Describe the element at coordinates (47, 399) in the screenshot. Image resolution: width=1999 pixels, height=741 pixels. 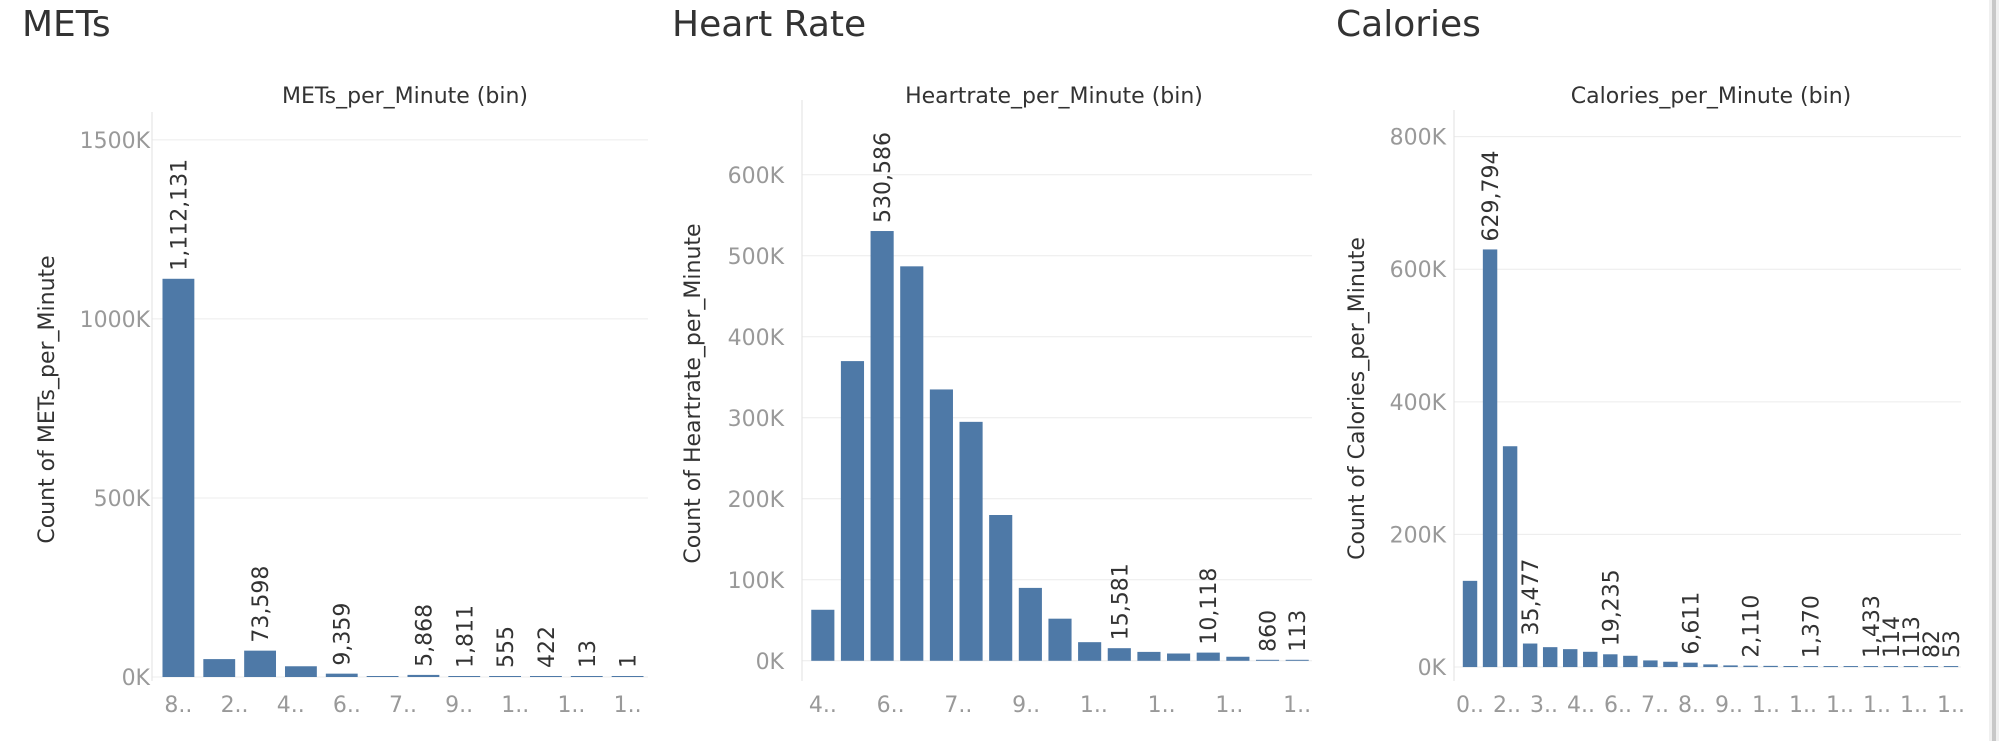
I see `mets-y-axis-label: Count of METs_per_Minute` at that location.